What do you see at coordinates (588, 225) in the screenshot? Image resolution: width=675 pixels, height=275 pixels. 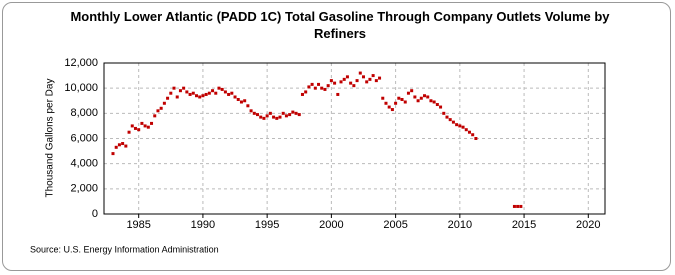 I see `x-tick-label: 2020` at bounding box center [588, 225].